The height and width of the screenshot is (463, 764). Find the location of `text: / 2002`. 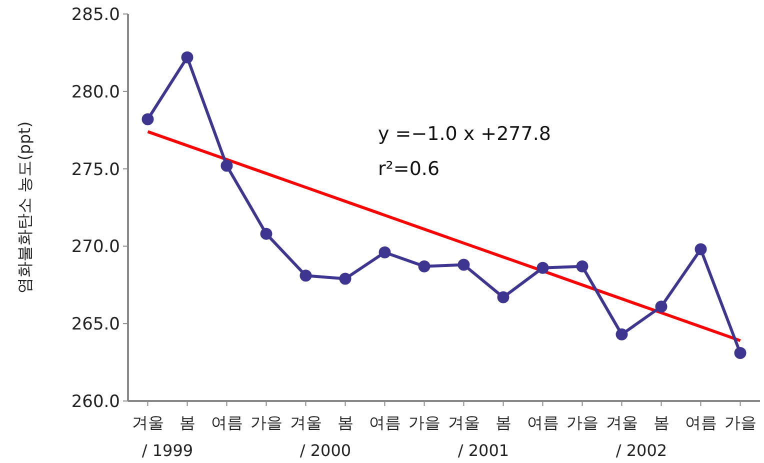

text: / 2002 is located at coordinates (642, 450).